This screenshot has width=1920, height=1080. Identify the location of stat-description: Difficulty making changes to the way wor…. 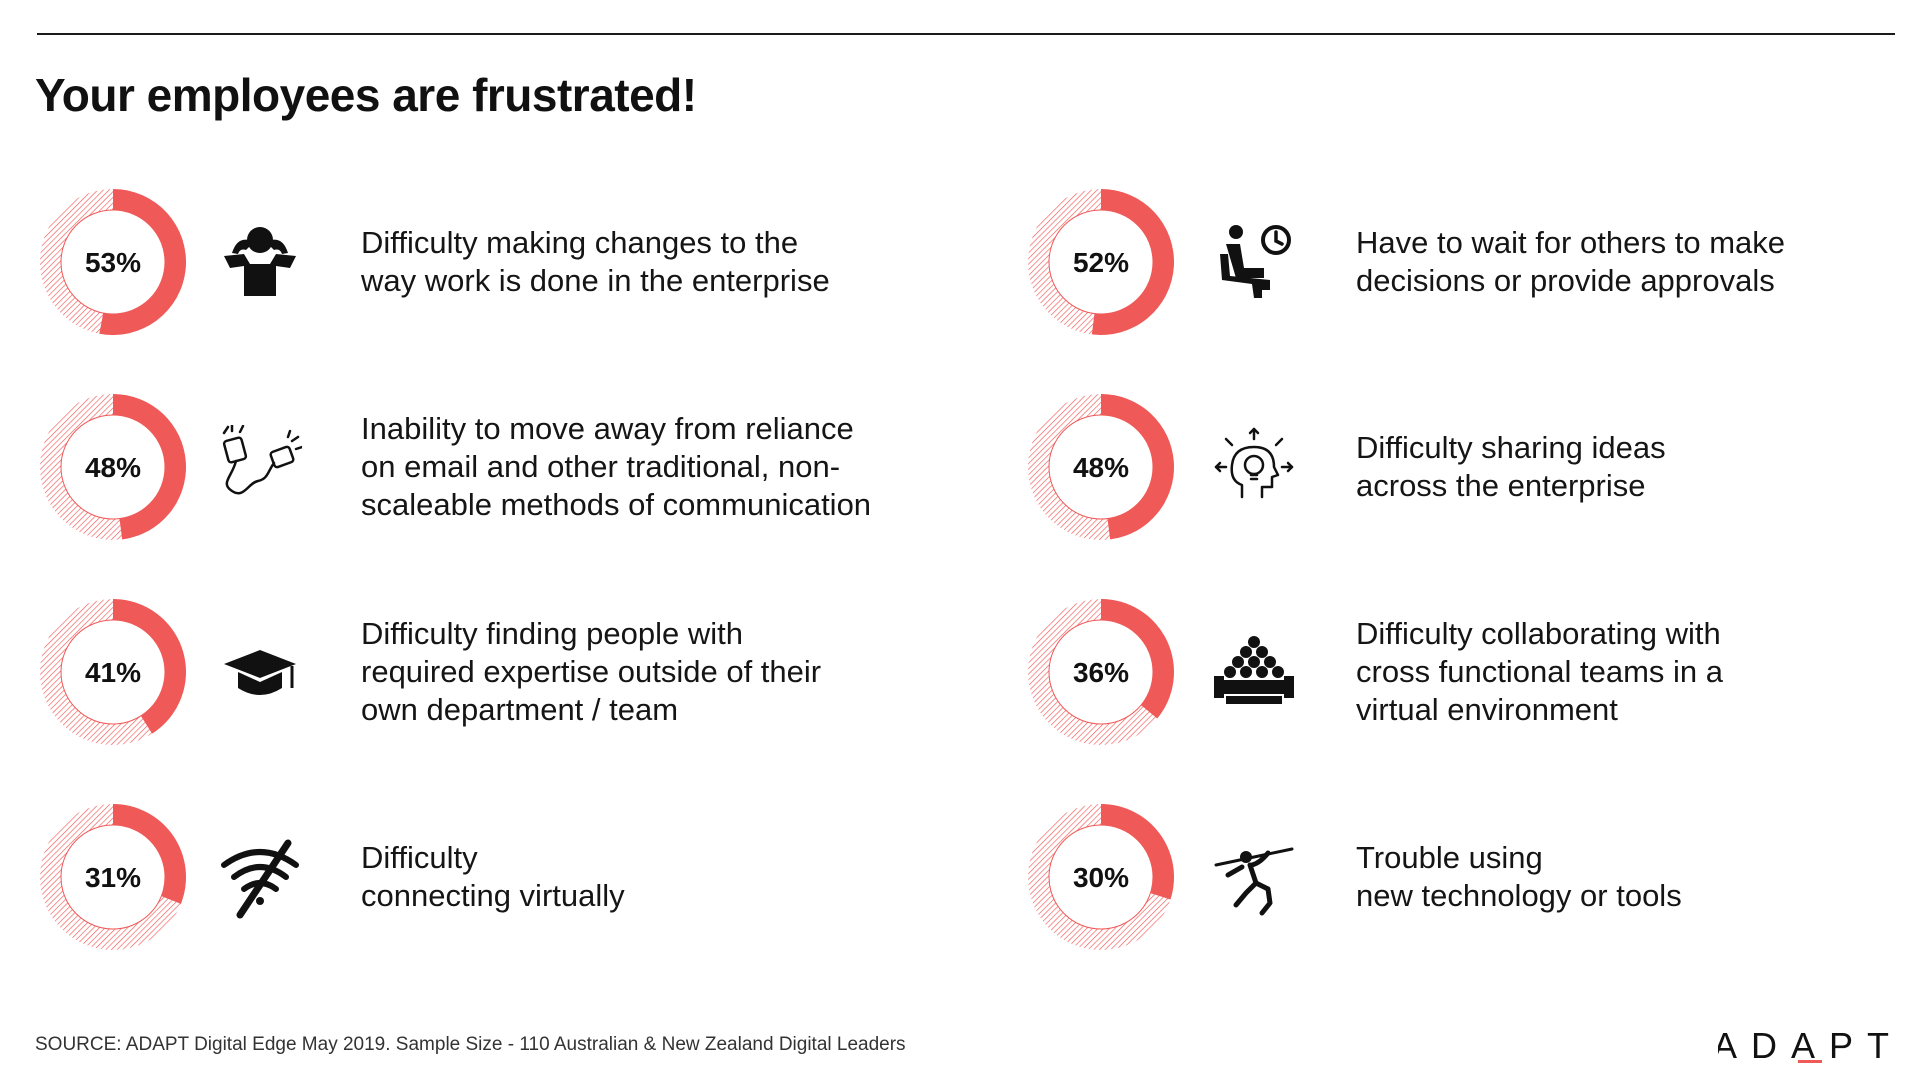
(595, 261).